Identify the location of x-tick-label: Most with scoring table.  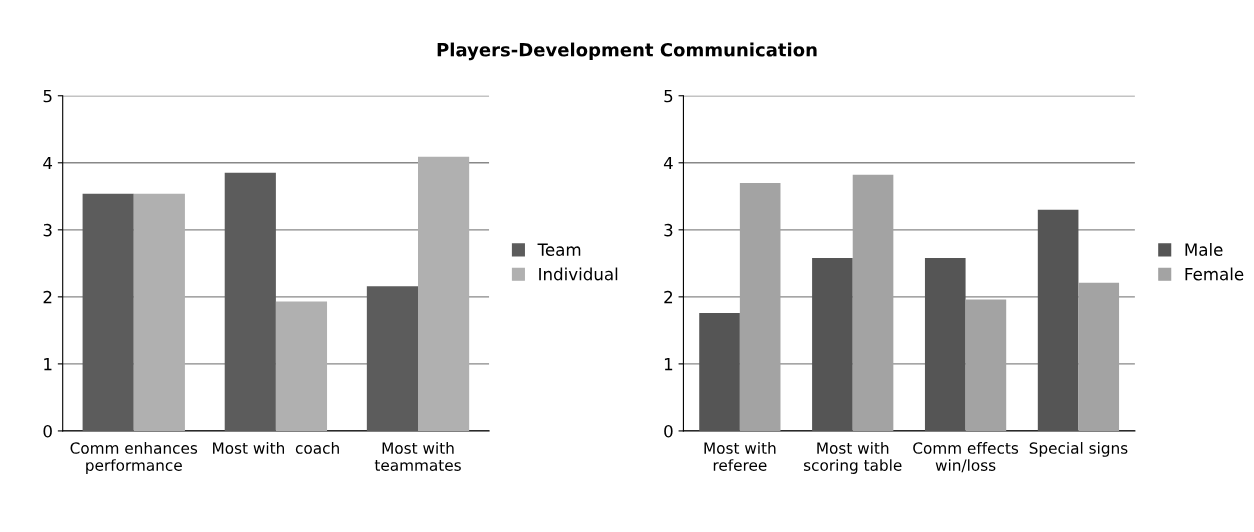
(852, 458).